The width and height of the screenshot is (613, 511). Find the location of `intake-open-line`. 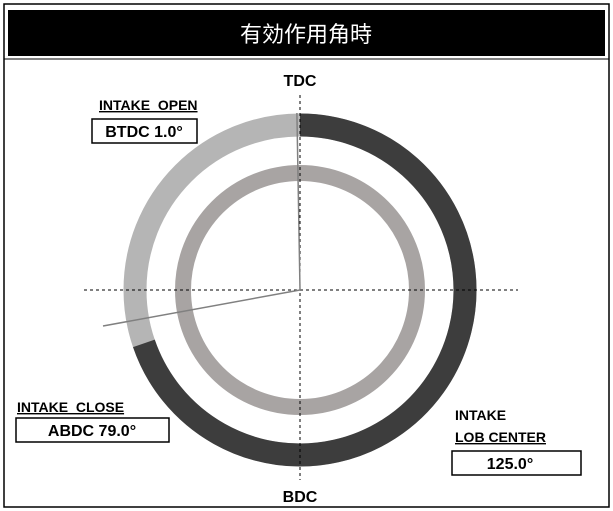

intake-open-line is located at coordinates (298, 201).